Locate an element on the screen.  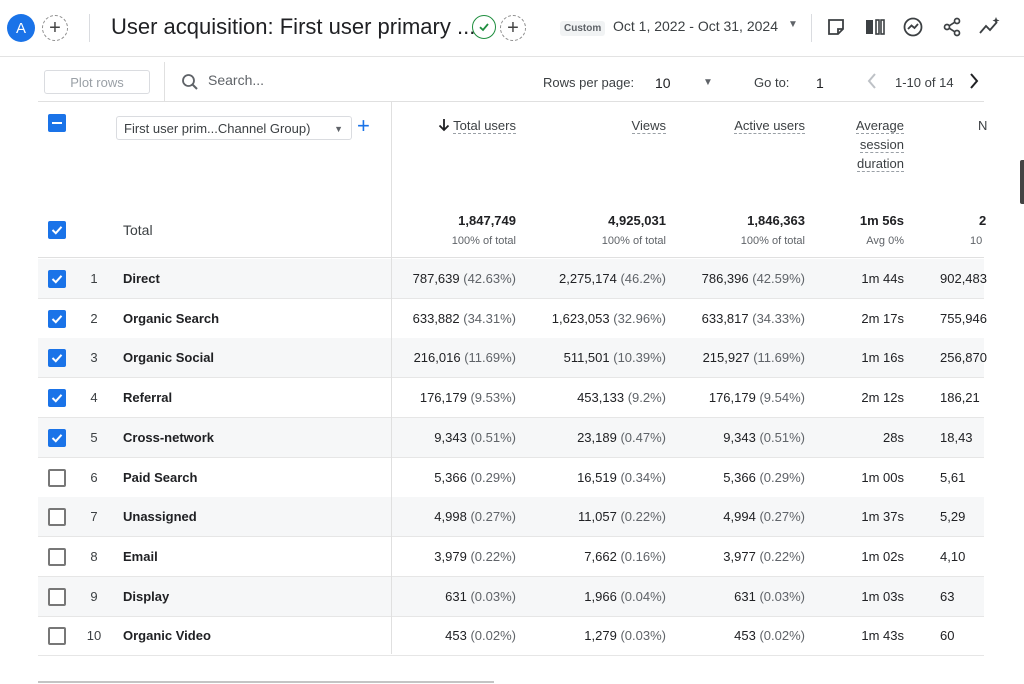
insights-icon is located at coordinates (913, 27).